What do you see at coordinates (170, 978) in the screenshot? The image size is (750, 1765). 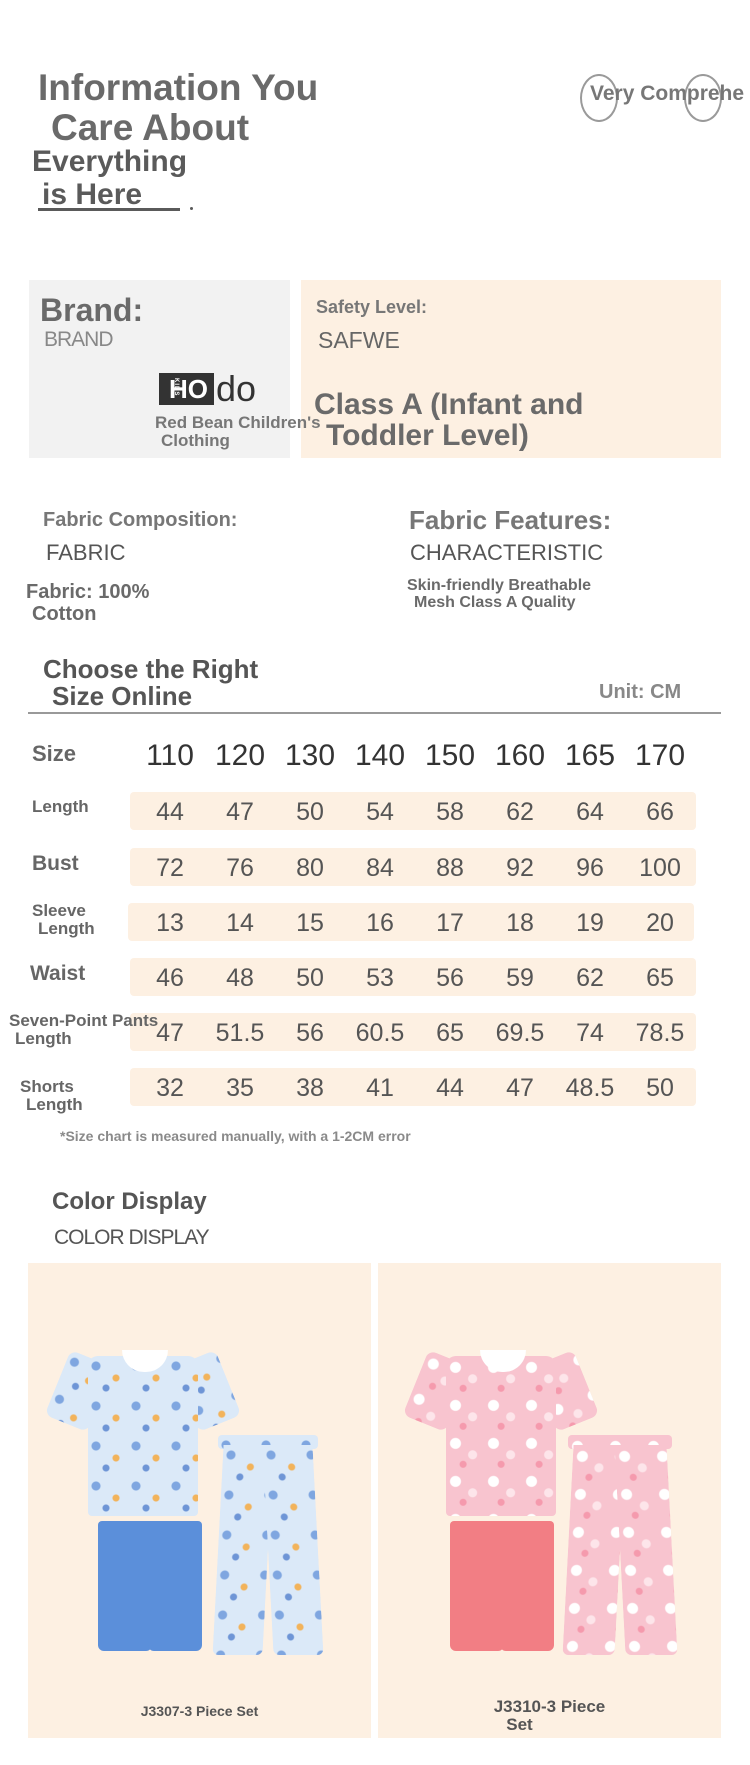 I see `table-cell: 46` at bounding box center [170, 978].